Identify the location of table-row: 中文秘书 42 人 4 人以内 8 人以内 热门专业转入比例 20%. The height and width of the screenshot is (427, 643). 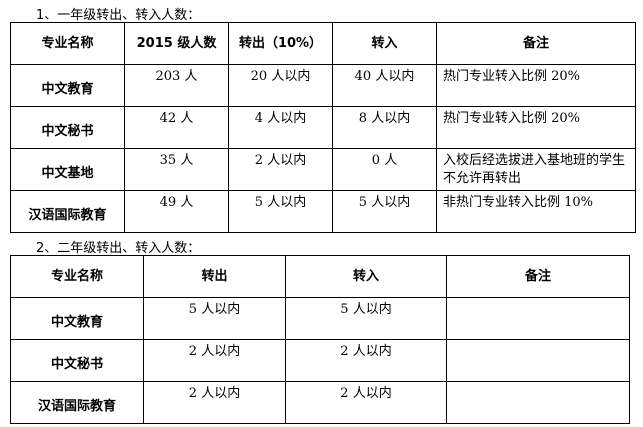
(323, 127).